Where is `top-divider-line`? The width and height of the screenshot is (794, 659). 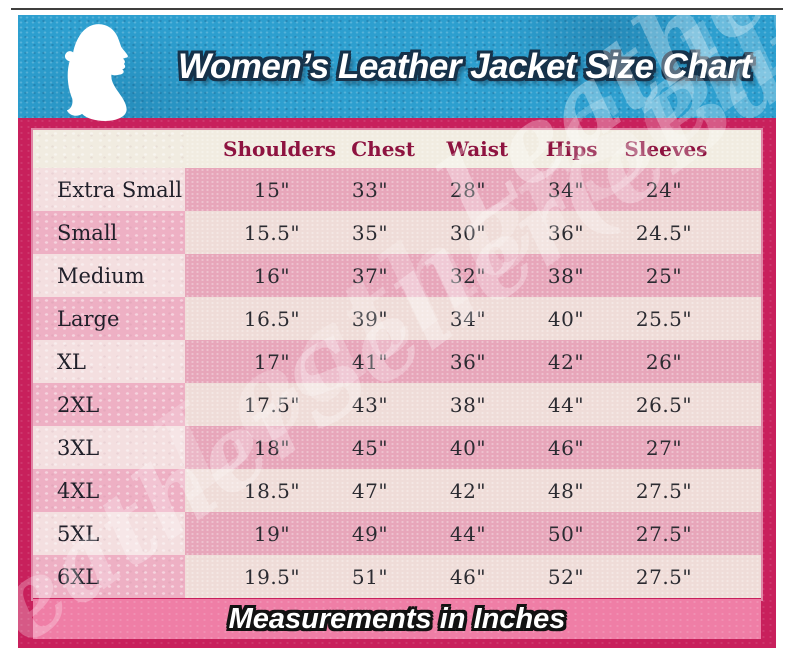 top-divider-line is located at coordinates (397, 9).